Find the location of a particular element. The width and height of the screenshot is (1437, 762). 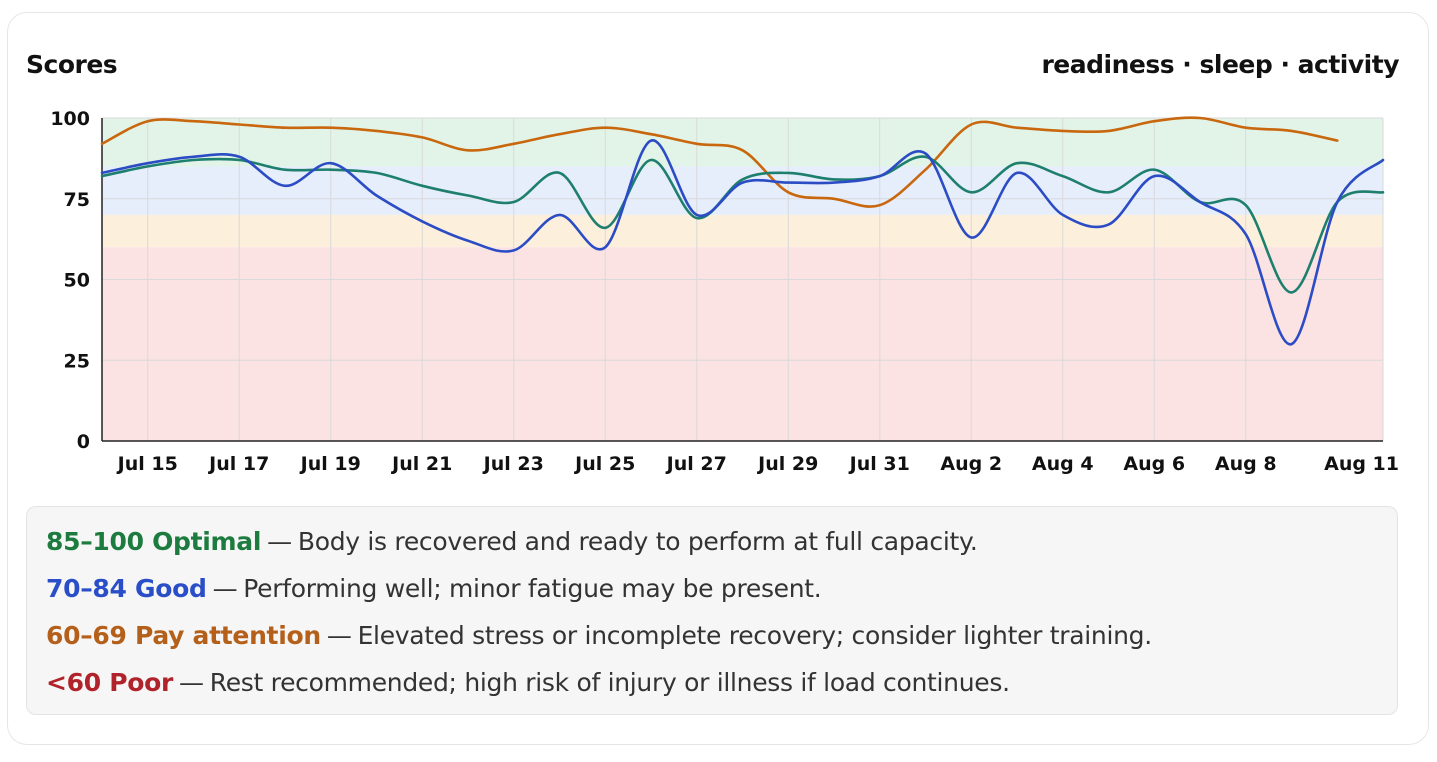

x-tick-label: Aug 11 is located at coordinates (1361, 464).